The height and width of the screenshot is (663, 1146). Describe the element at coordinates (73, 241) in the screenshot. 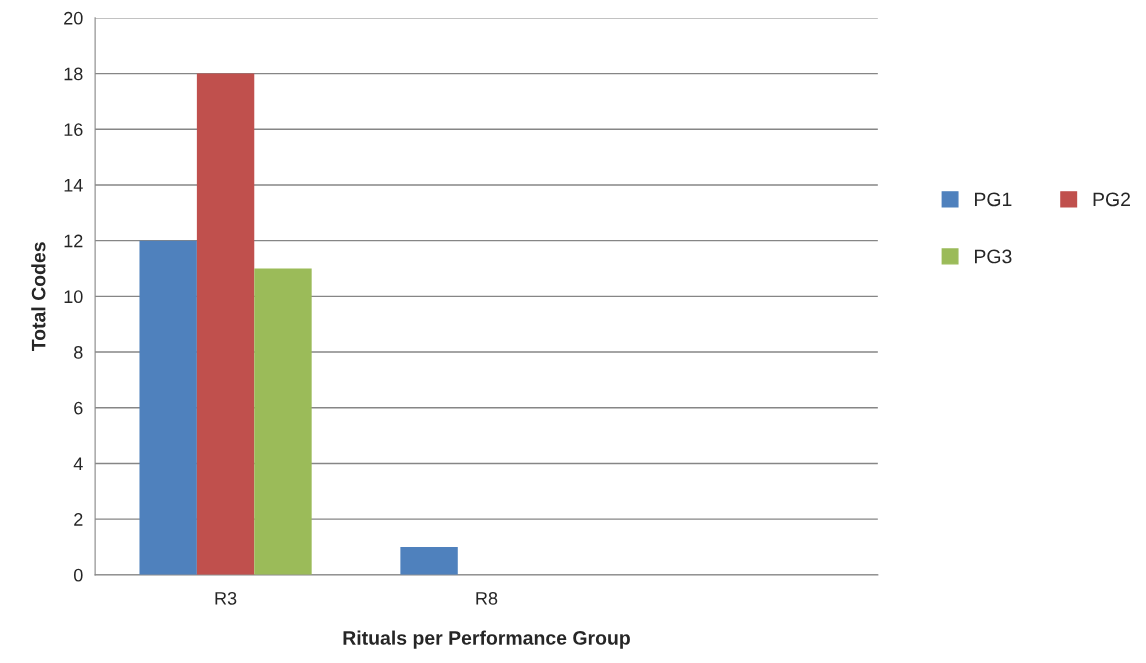

I see `y-tick-label: 12` at that location.